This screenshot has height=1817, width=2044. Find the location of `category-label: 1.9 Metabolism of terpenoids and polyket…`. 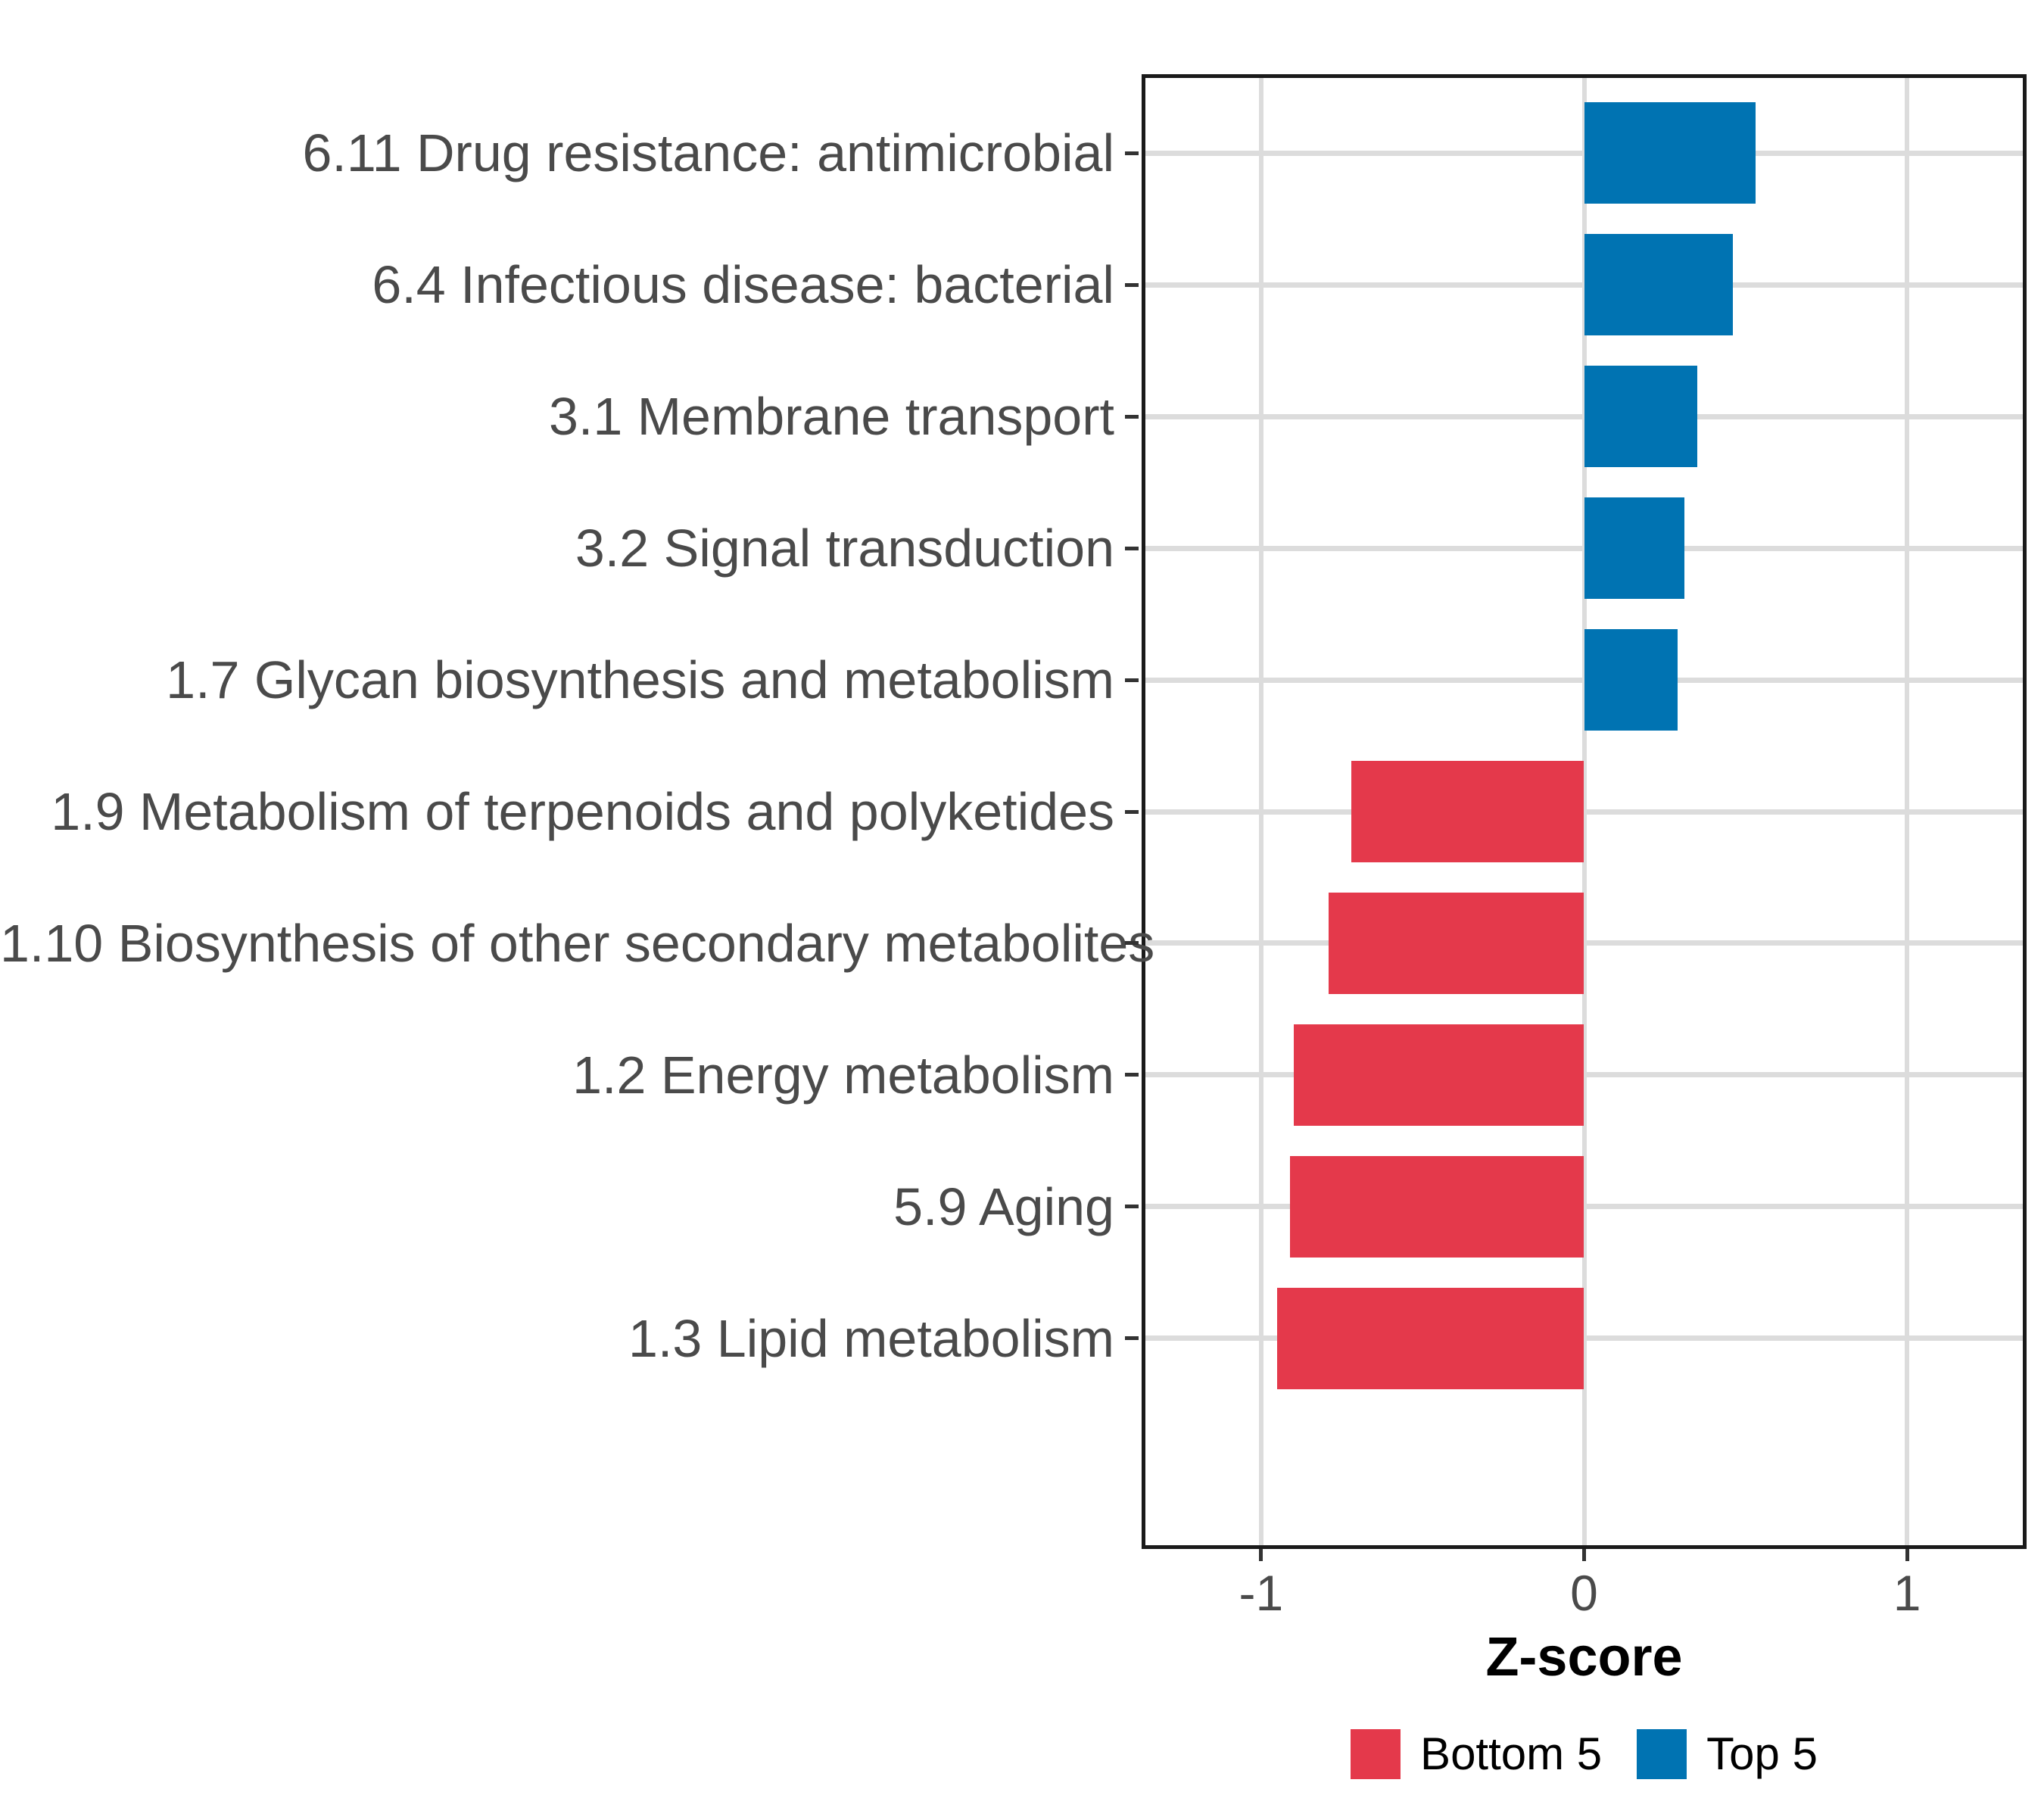

category-label: 1.9 Metabolism of terpenoids and polyket… is located at coordinates (582, 811).